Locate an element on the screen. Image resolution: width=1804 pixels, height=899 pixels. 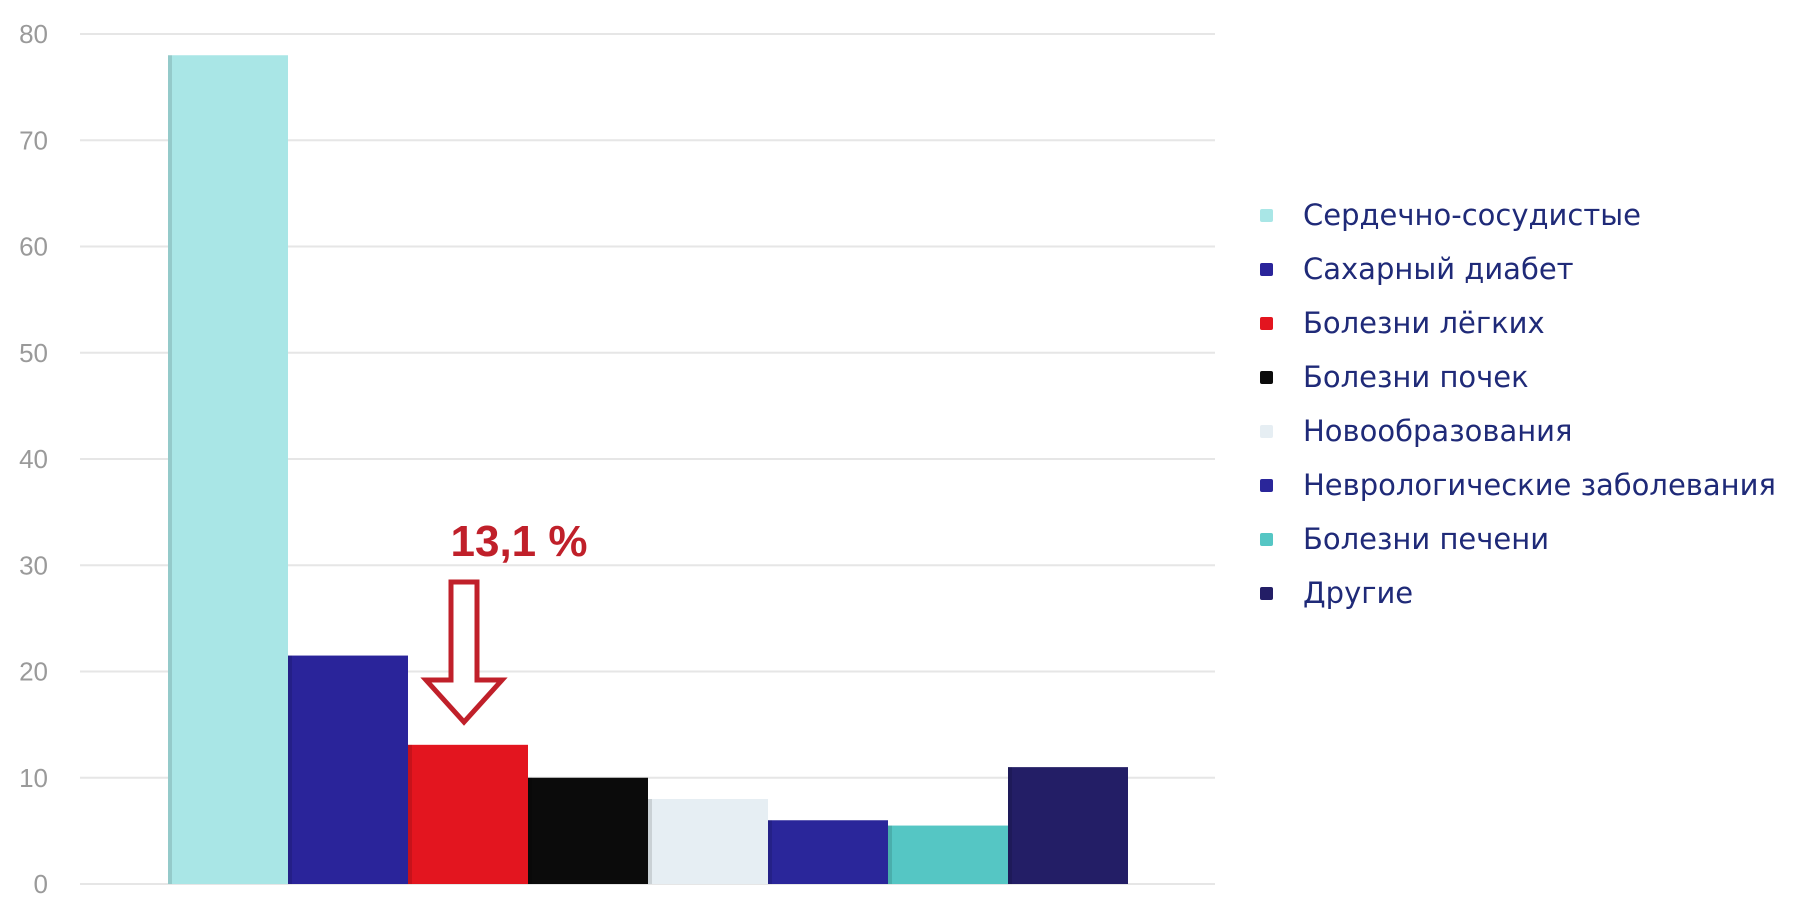
legend-item: Сахарный диабет is located at coordinates (1518, 269).